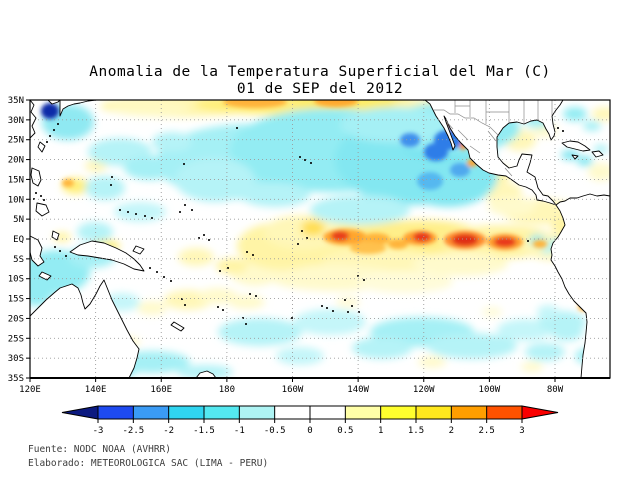 The height and width of the screenshot is (480, 640). Describe the element at coordinates (309, 431) in the screenshot. I see `colorbar-tick-label: 0` at that location.